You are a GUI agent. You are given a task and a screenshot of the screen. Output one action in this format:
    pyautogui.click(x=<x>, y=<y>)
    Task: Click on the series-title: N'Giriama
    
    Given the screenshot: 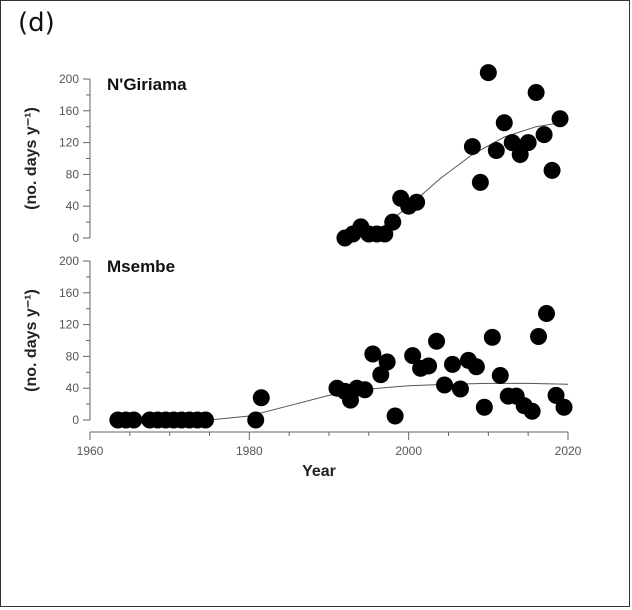 What is the action you would take?
    pyautogui.click(x=147, y=84)
    